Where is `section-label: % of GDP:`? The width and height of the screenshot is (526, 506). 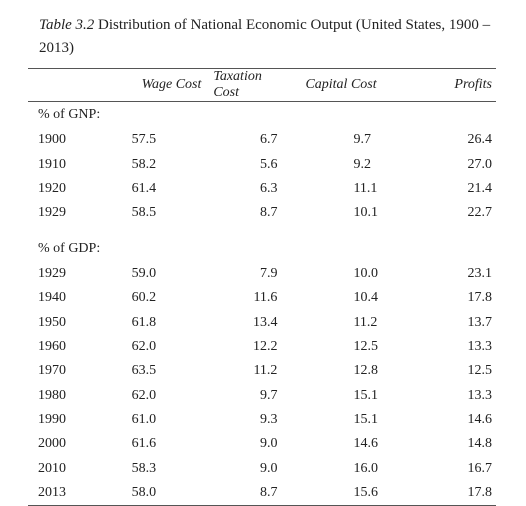 section-label: % of GDP: is located at coordinates (69, 248).